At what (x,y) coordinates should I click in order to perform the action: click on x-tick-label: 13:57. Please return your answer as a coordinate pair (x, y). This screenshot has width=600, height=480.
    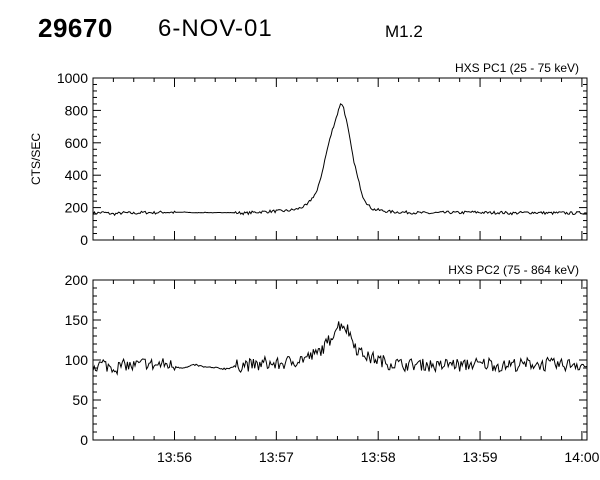
    Looking at the image, I should click on (276, 457).